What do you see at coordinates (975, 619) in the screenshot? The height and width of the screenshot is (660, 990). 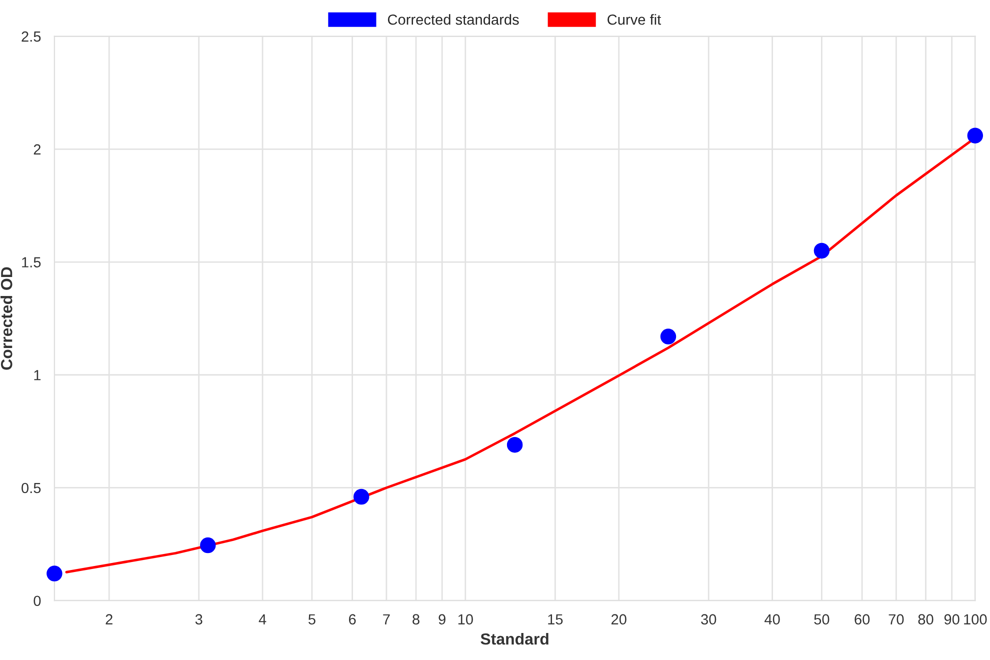 I see `x-tick-label: 100` at bounding box center [975, 619].